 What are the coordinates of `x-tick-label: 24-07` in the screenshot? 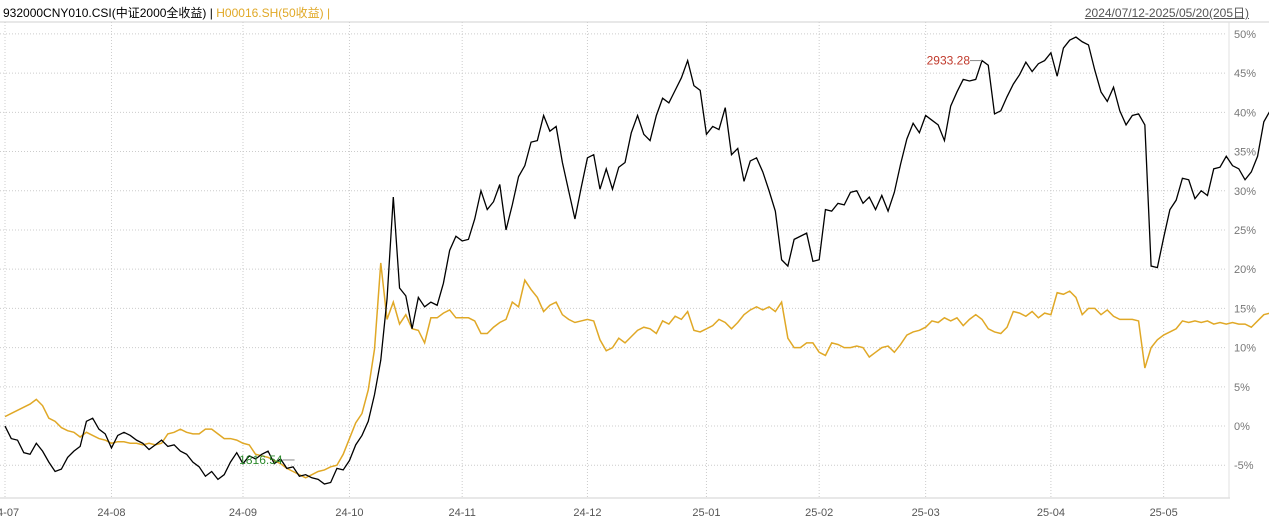 It's located at (9, 513).